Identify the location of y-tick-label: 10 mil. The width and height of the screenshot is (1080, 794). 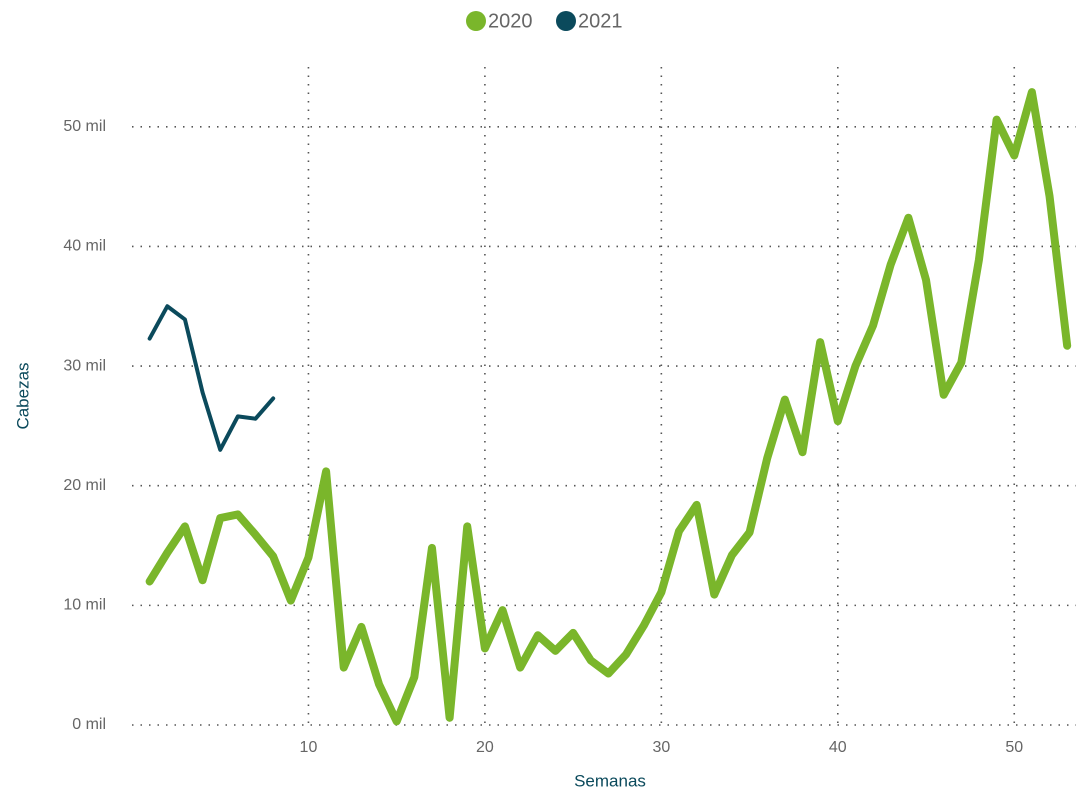
(84, 605).